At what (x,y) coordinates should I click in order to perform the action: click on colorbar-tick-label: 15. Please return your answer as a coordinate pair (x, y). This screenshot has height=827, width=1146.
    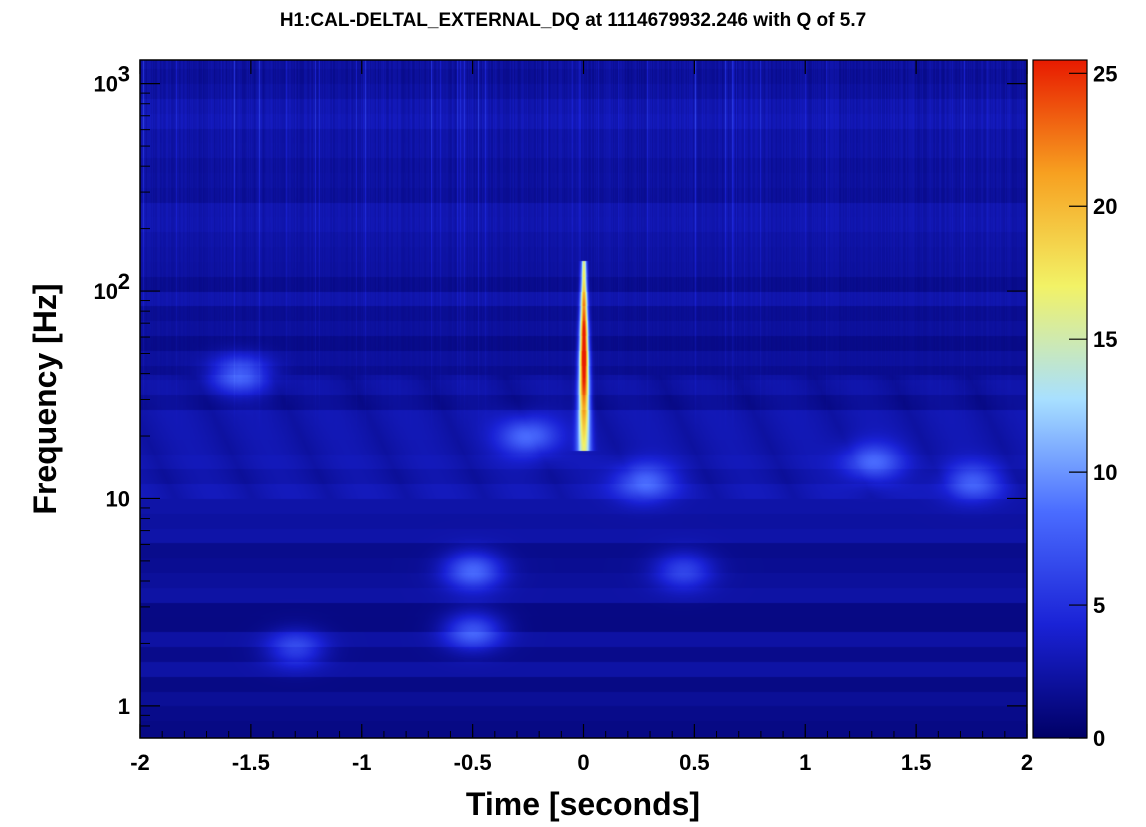
    Looking at the image, I should click on (1105, 339).